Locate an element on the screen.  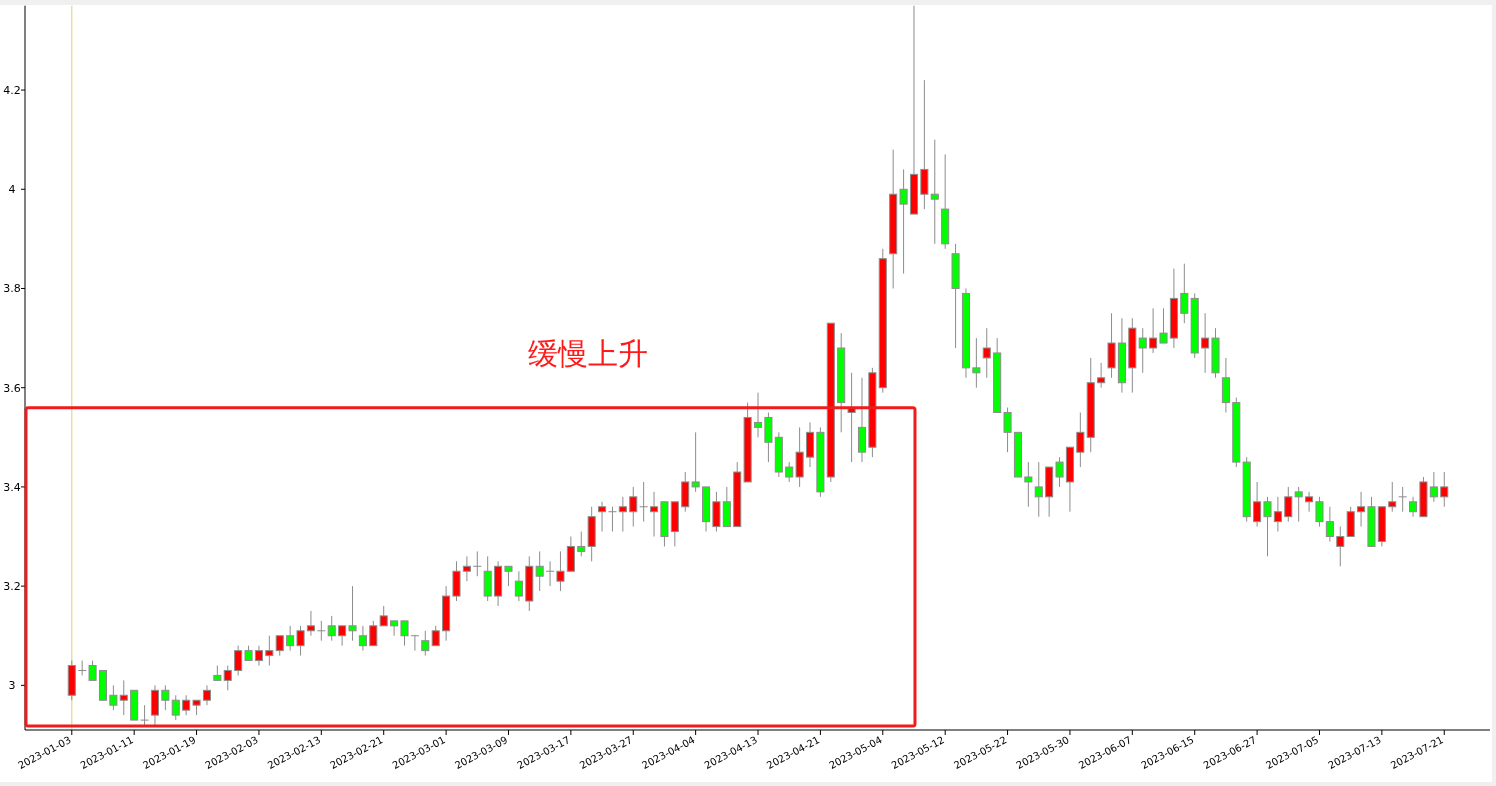
y-tick-label: 3 is located at coordinates (12, 686).